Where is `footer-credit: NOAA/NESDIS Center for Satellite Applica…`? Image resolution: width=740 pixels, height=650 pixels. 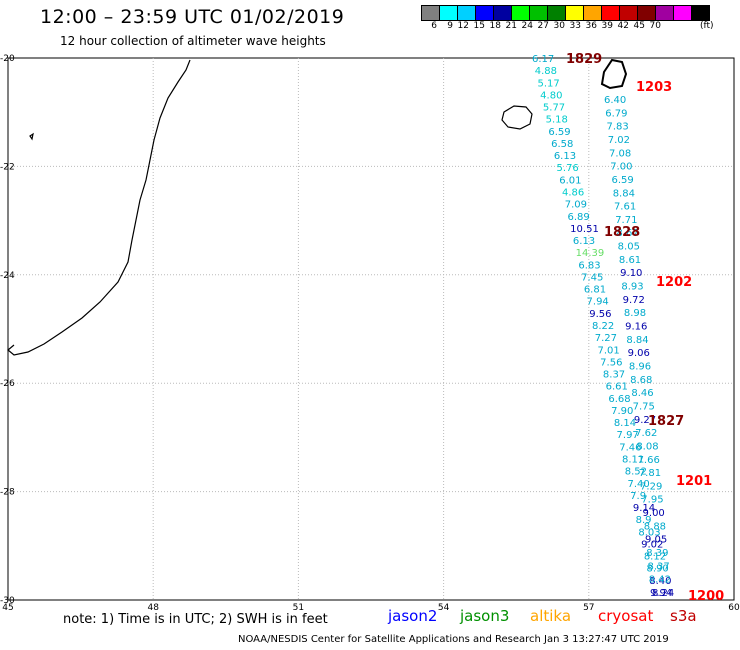 footer-credit: NOAA/NESDIS Center for Satellite Applica… is located at coordinates (453, 639).